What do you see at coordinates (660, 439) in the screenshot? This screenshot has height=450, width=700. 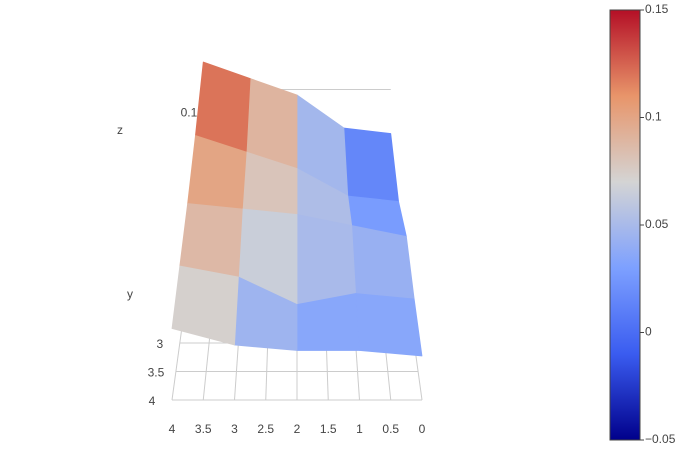 I see `colorbar-tick-label: −0.05` at bounding box center [660, 439].